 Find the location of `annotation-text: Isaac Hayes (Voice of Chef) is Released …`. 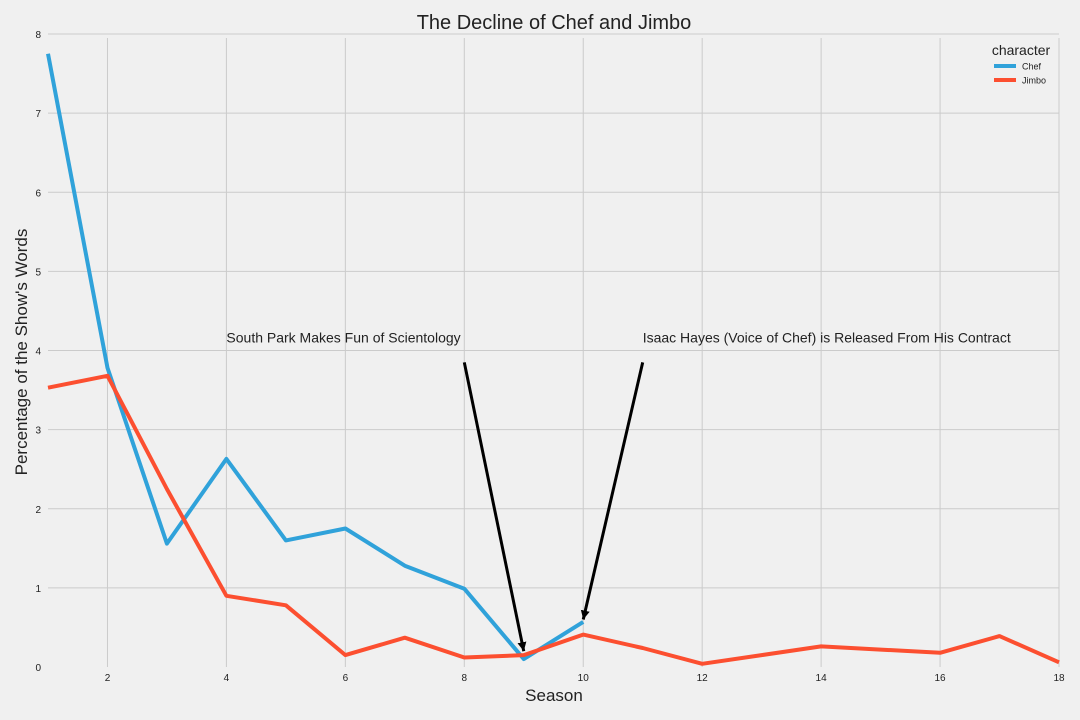

annotation-text: Isaac Hayes (Voice of Chef) is Released … is located at coordinates (827, 338).